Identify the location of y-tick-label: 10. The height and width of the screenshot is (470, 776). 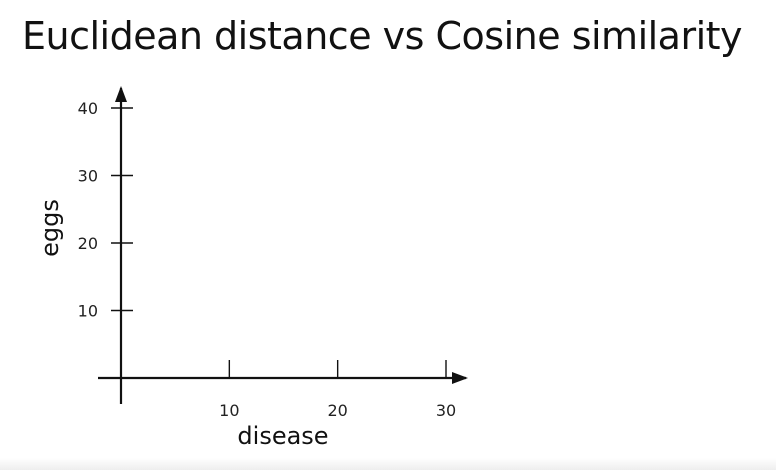
(88, 311).